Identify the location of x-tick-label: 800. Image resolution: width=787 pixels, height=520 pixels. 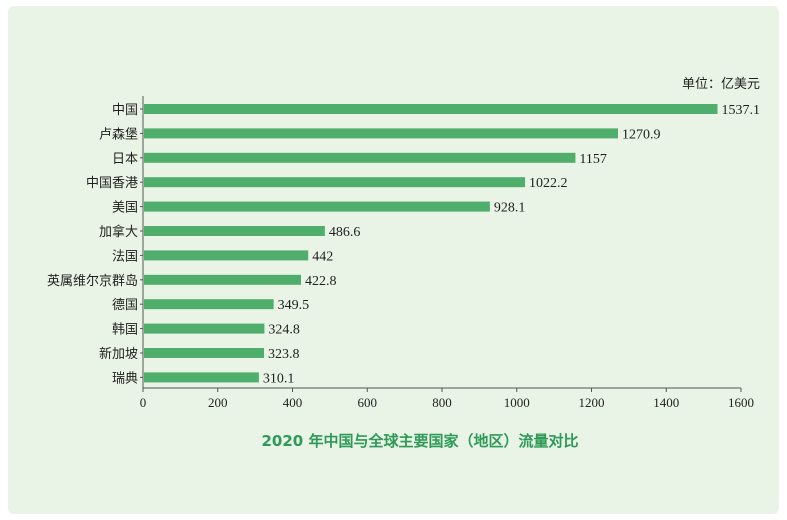
(442, 402).